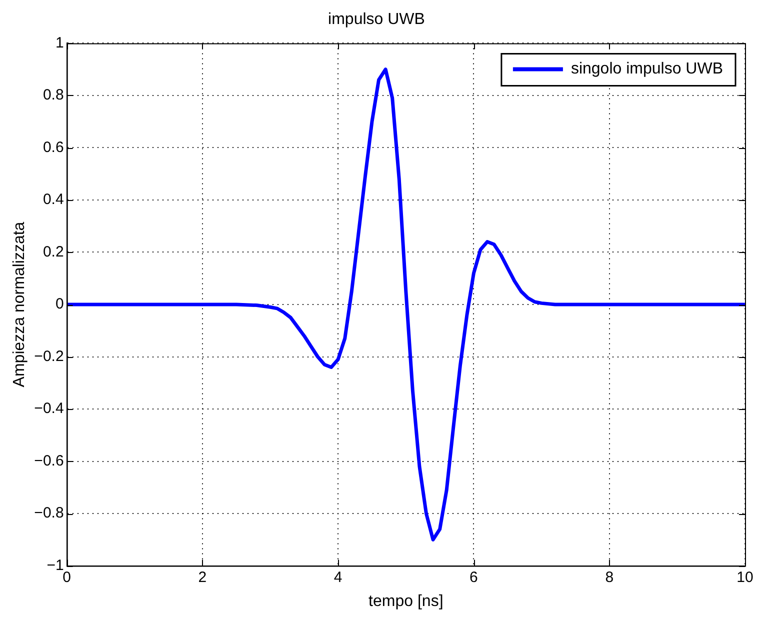 The image size is (757, 617). Describe the element at coordinates (59, 43) in the screenshot. I see `y-tick-label: 1` at that location.